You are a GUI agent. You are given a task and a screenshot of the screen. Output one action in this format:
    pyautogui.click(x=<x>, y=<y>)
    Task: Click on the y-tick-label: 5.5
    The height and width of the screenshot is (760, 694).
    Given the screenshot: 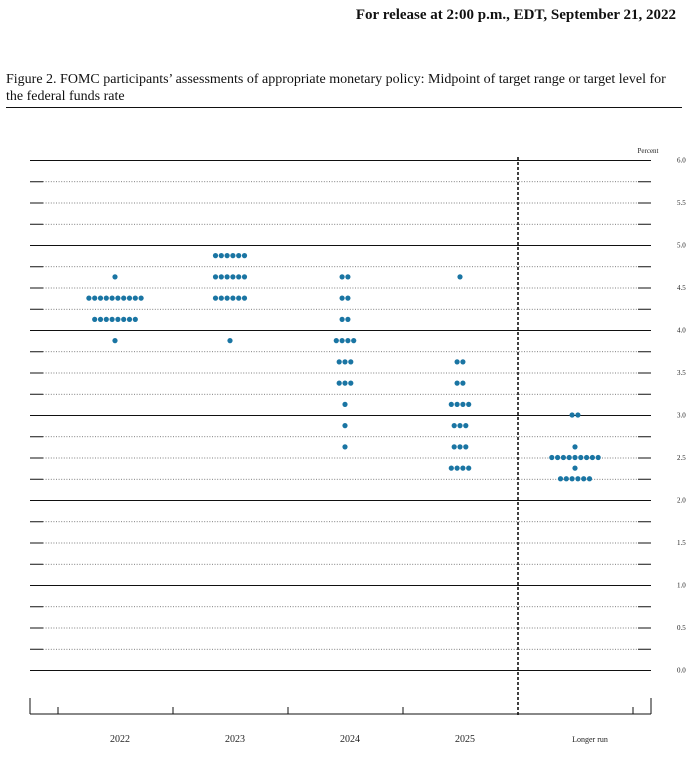 What is the action you would take?
    pyautogui.click(x=681, y=203)
    